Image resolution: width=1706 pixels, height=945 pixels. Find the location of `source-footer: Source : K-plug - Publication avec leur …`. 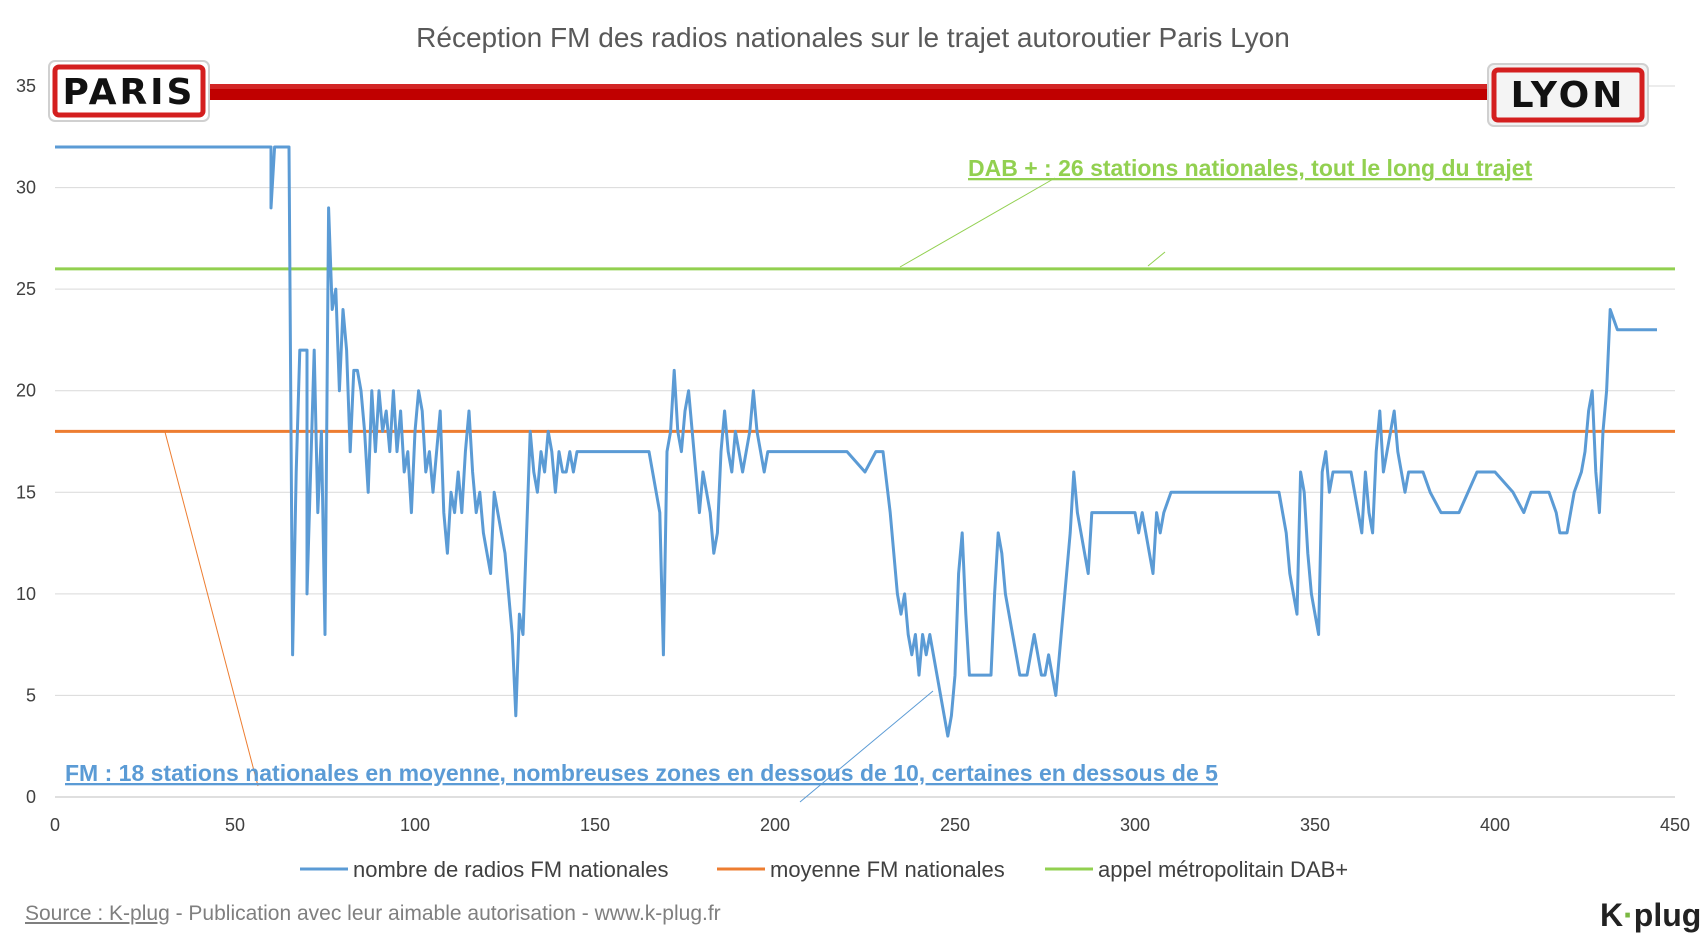

source-footer: Source : K-plug - Publication avec leur … is located at coordinates (373, 914).